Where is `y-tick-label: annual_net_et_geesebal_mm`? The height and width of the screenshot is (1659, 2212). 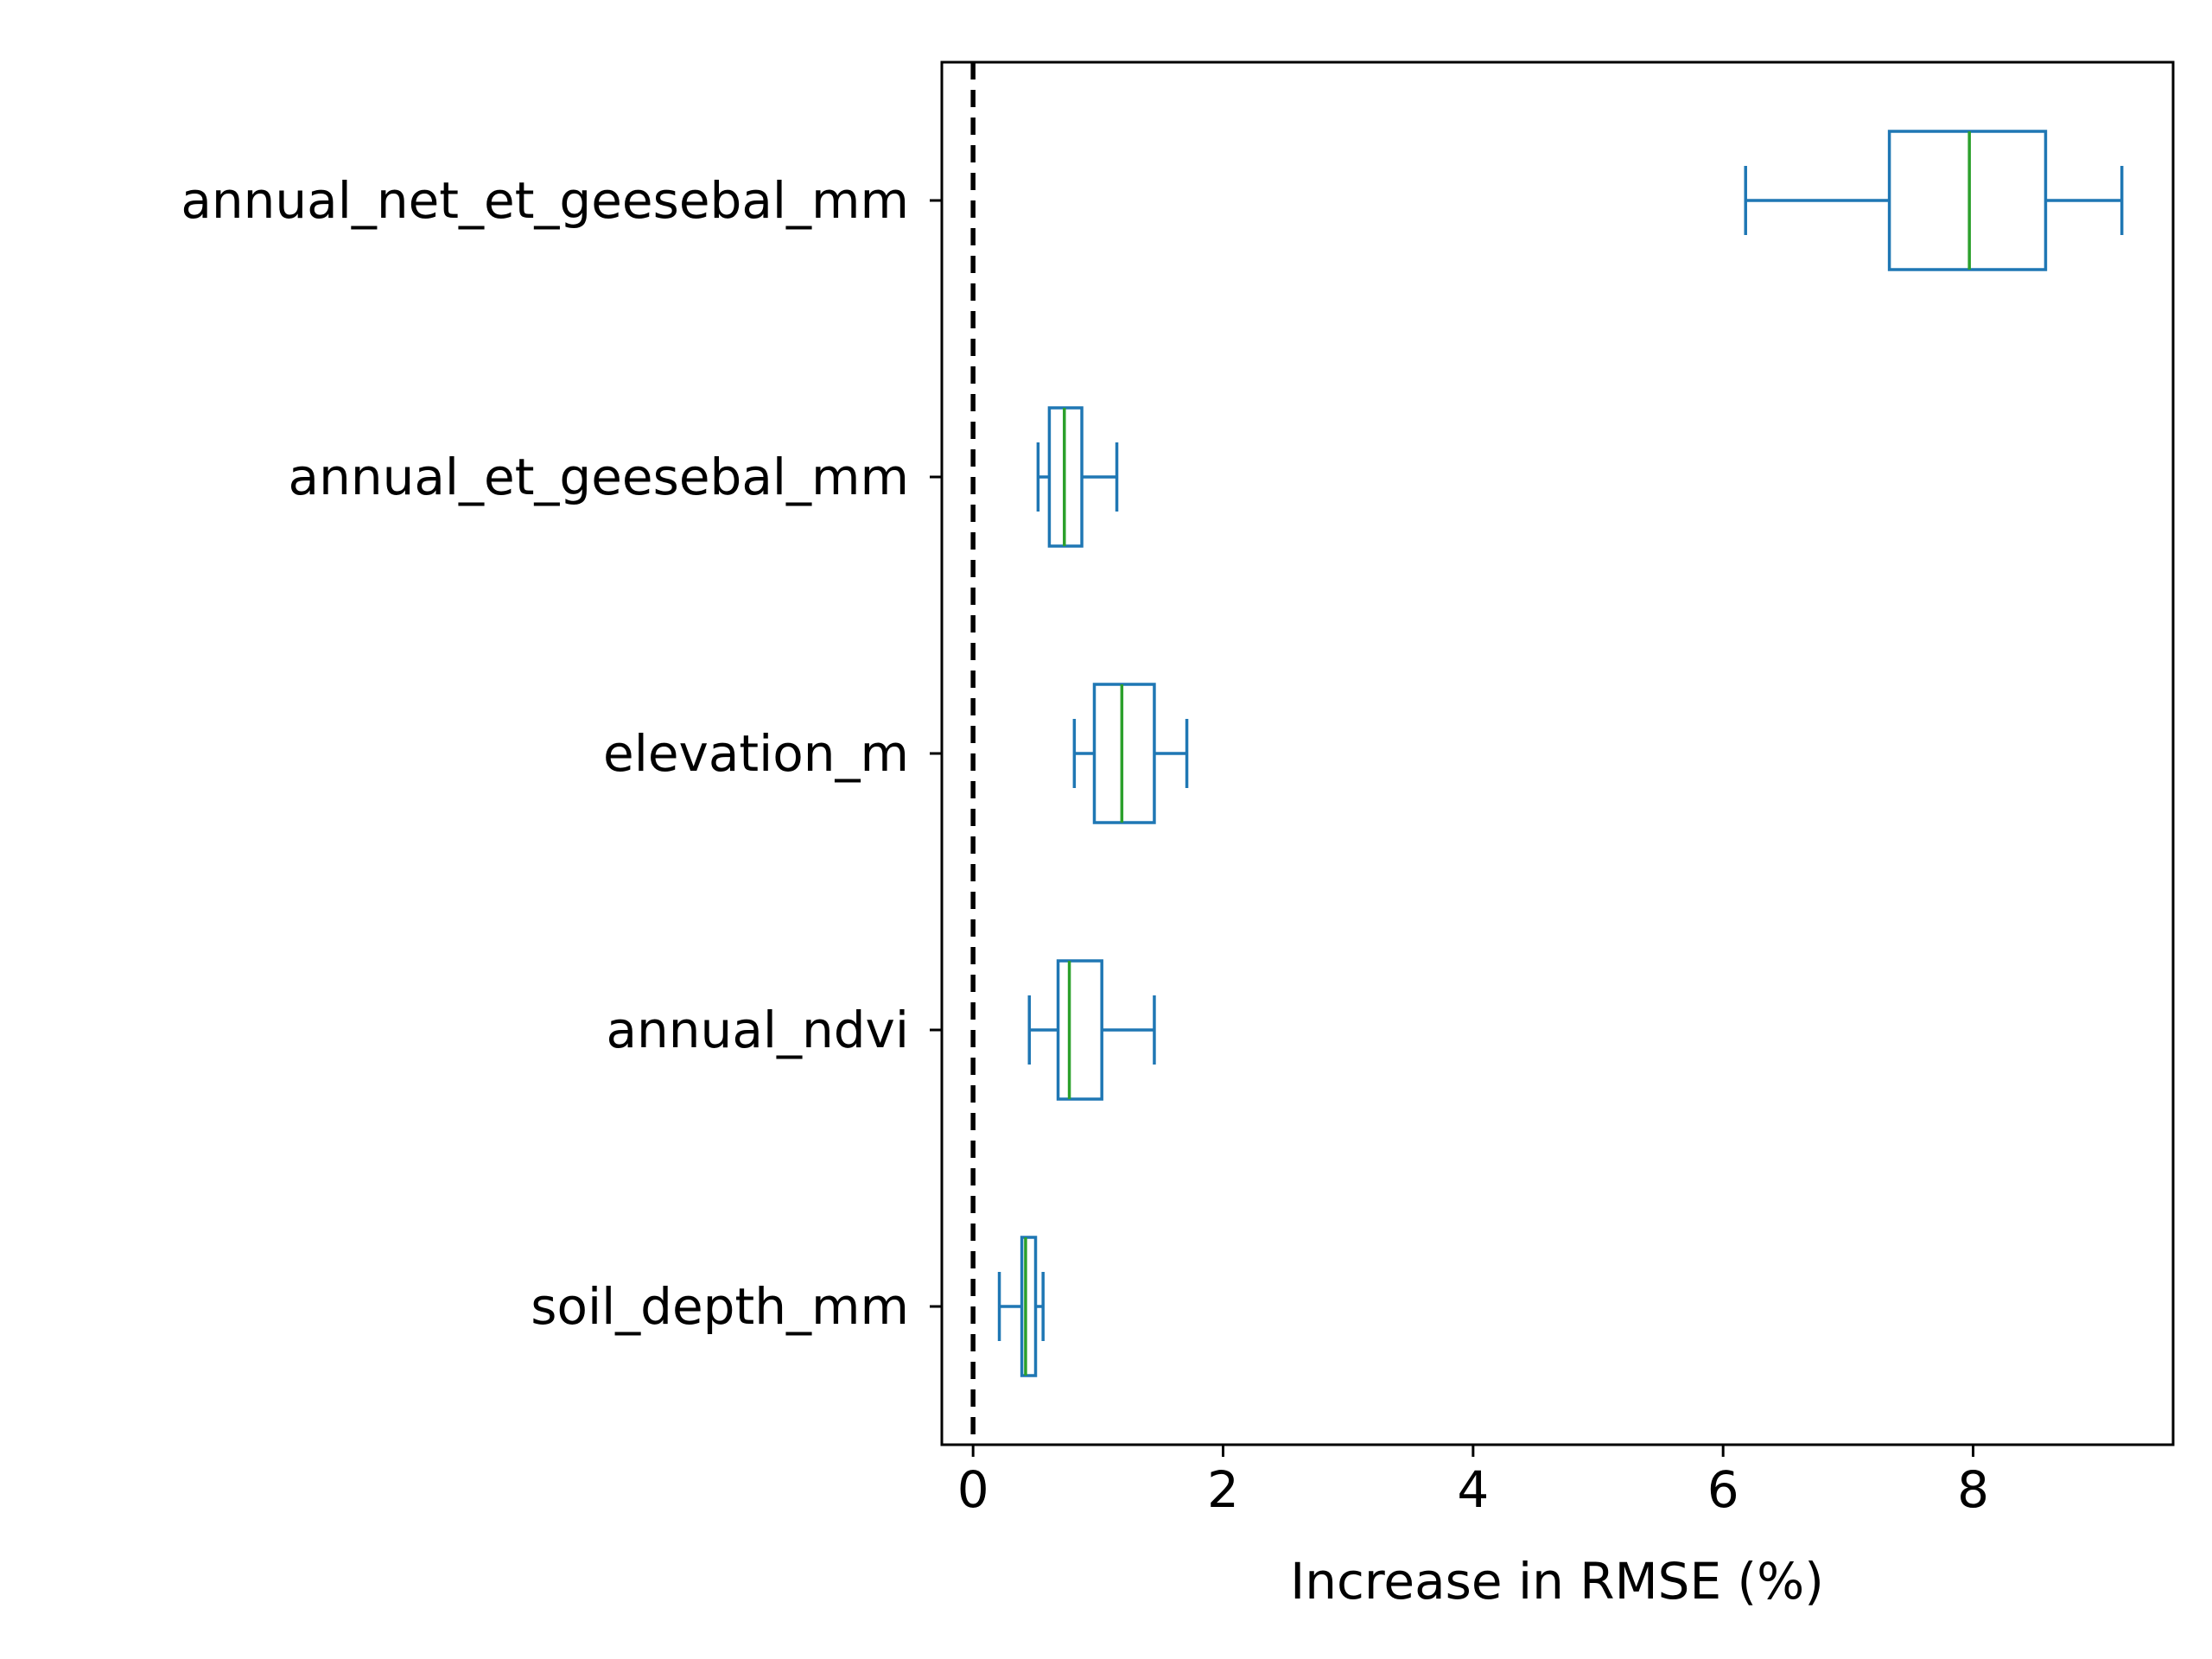
y-tick-label: annual_net_et_geesebal_mm is located at coordinates (545, 200).